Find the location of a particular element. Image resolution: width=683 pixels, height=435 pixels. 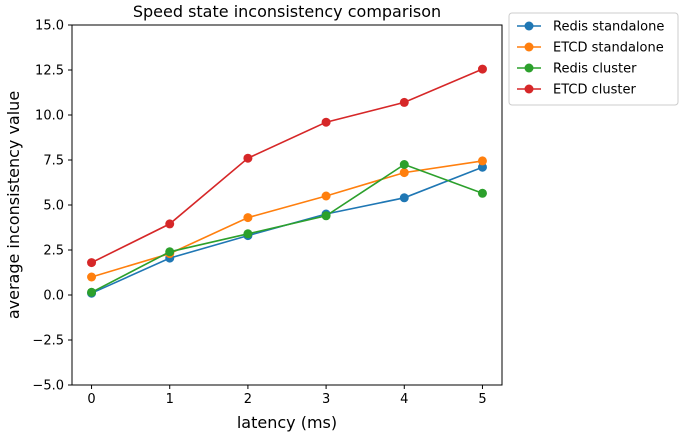

legend-box is located at coordinates (593, 59).